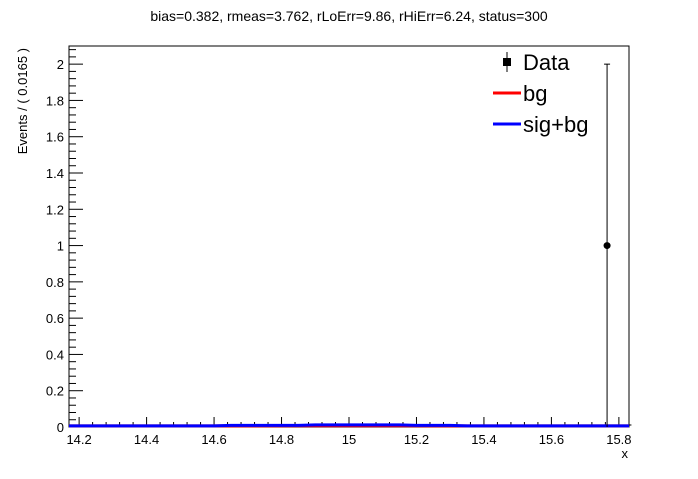 Image resolution: width=698 pixels, height=479 pixels. Describe the element at coordinates (60, 64) in the screenshot. I see `y-tick-label: 2` at that location.